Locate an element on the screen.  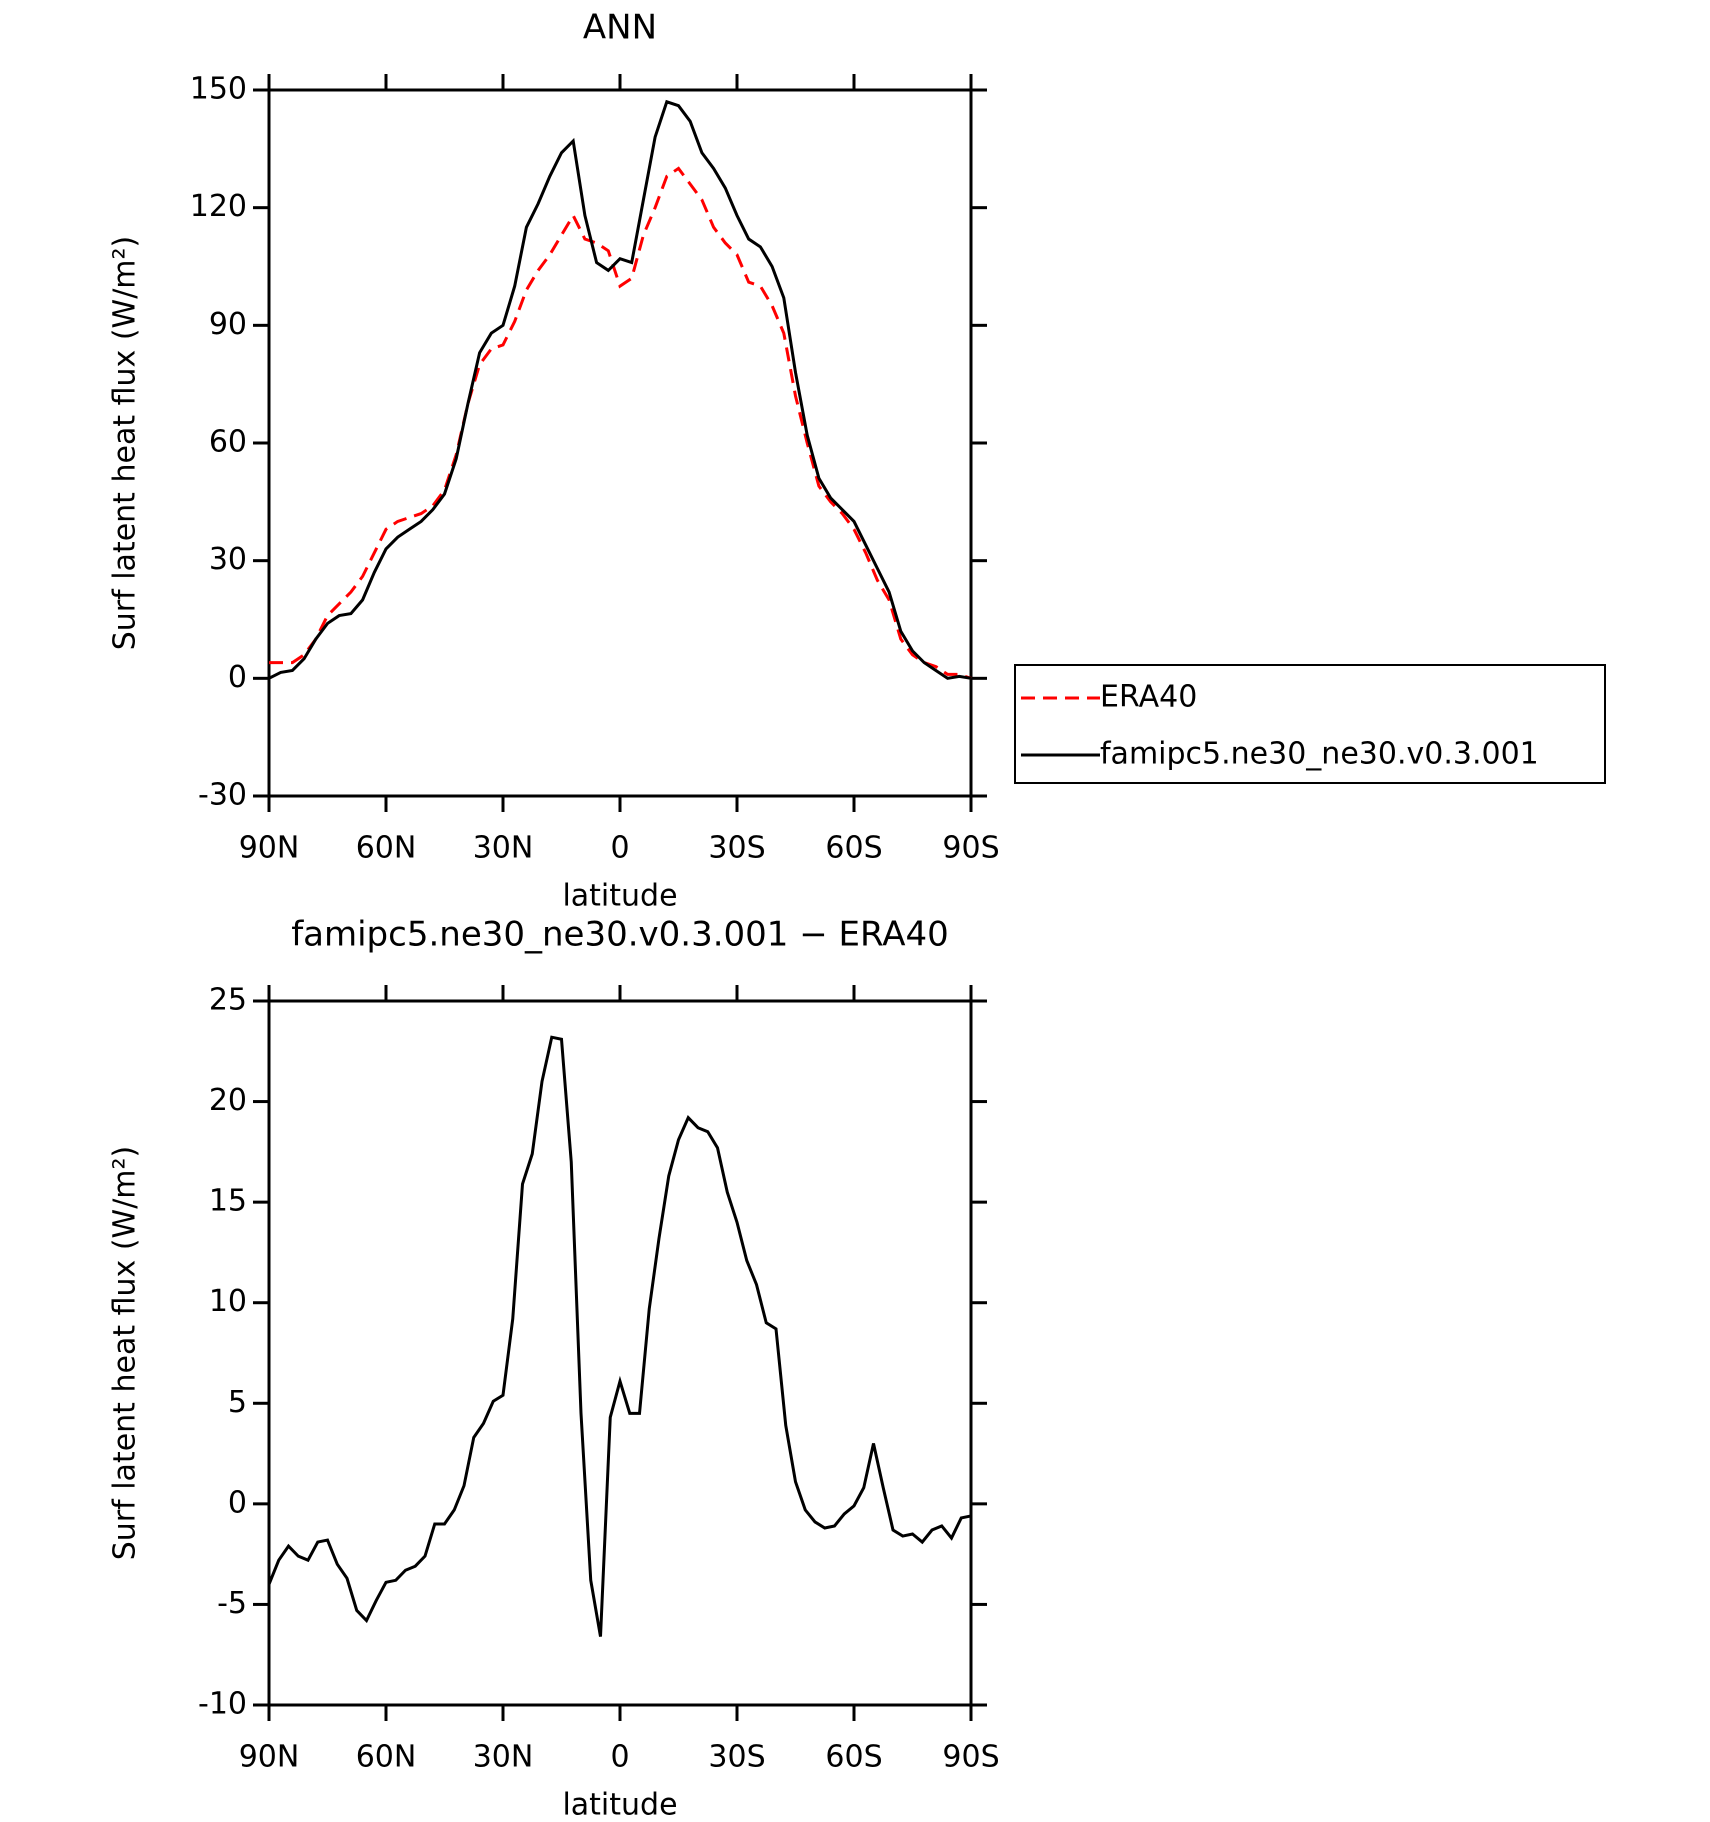
y-tick-label: -30 is located at coordinates (222, 795).